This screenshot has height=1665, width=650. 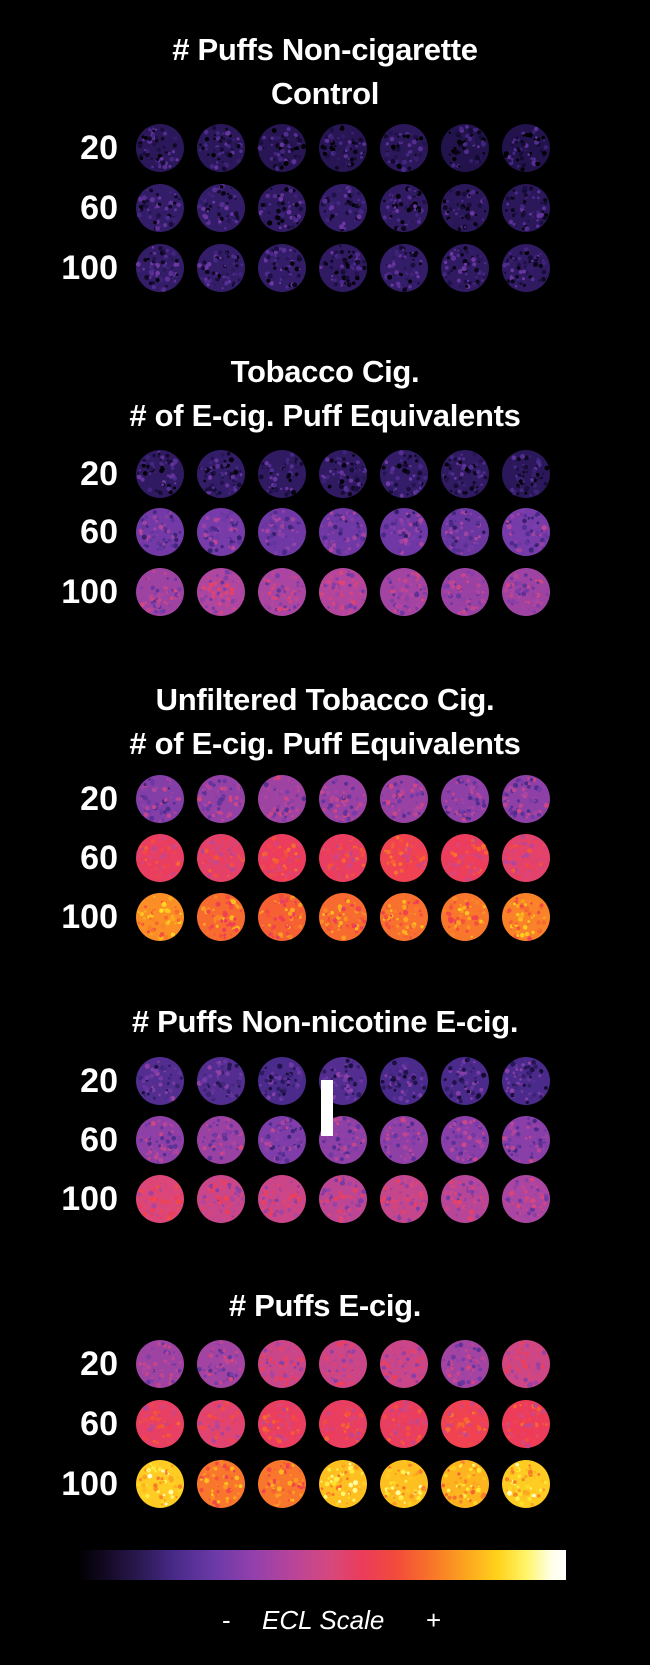 What do you see at coordinates (322, 1565) in the screenshot?
I see `ecl-gradient-bar` at bounding box center [322, 1565].